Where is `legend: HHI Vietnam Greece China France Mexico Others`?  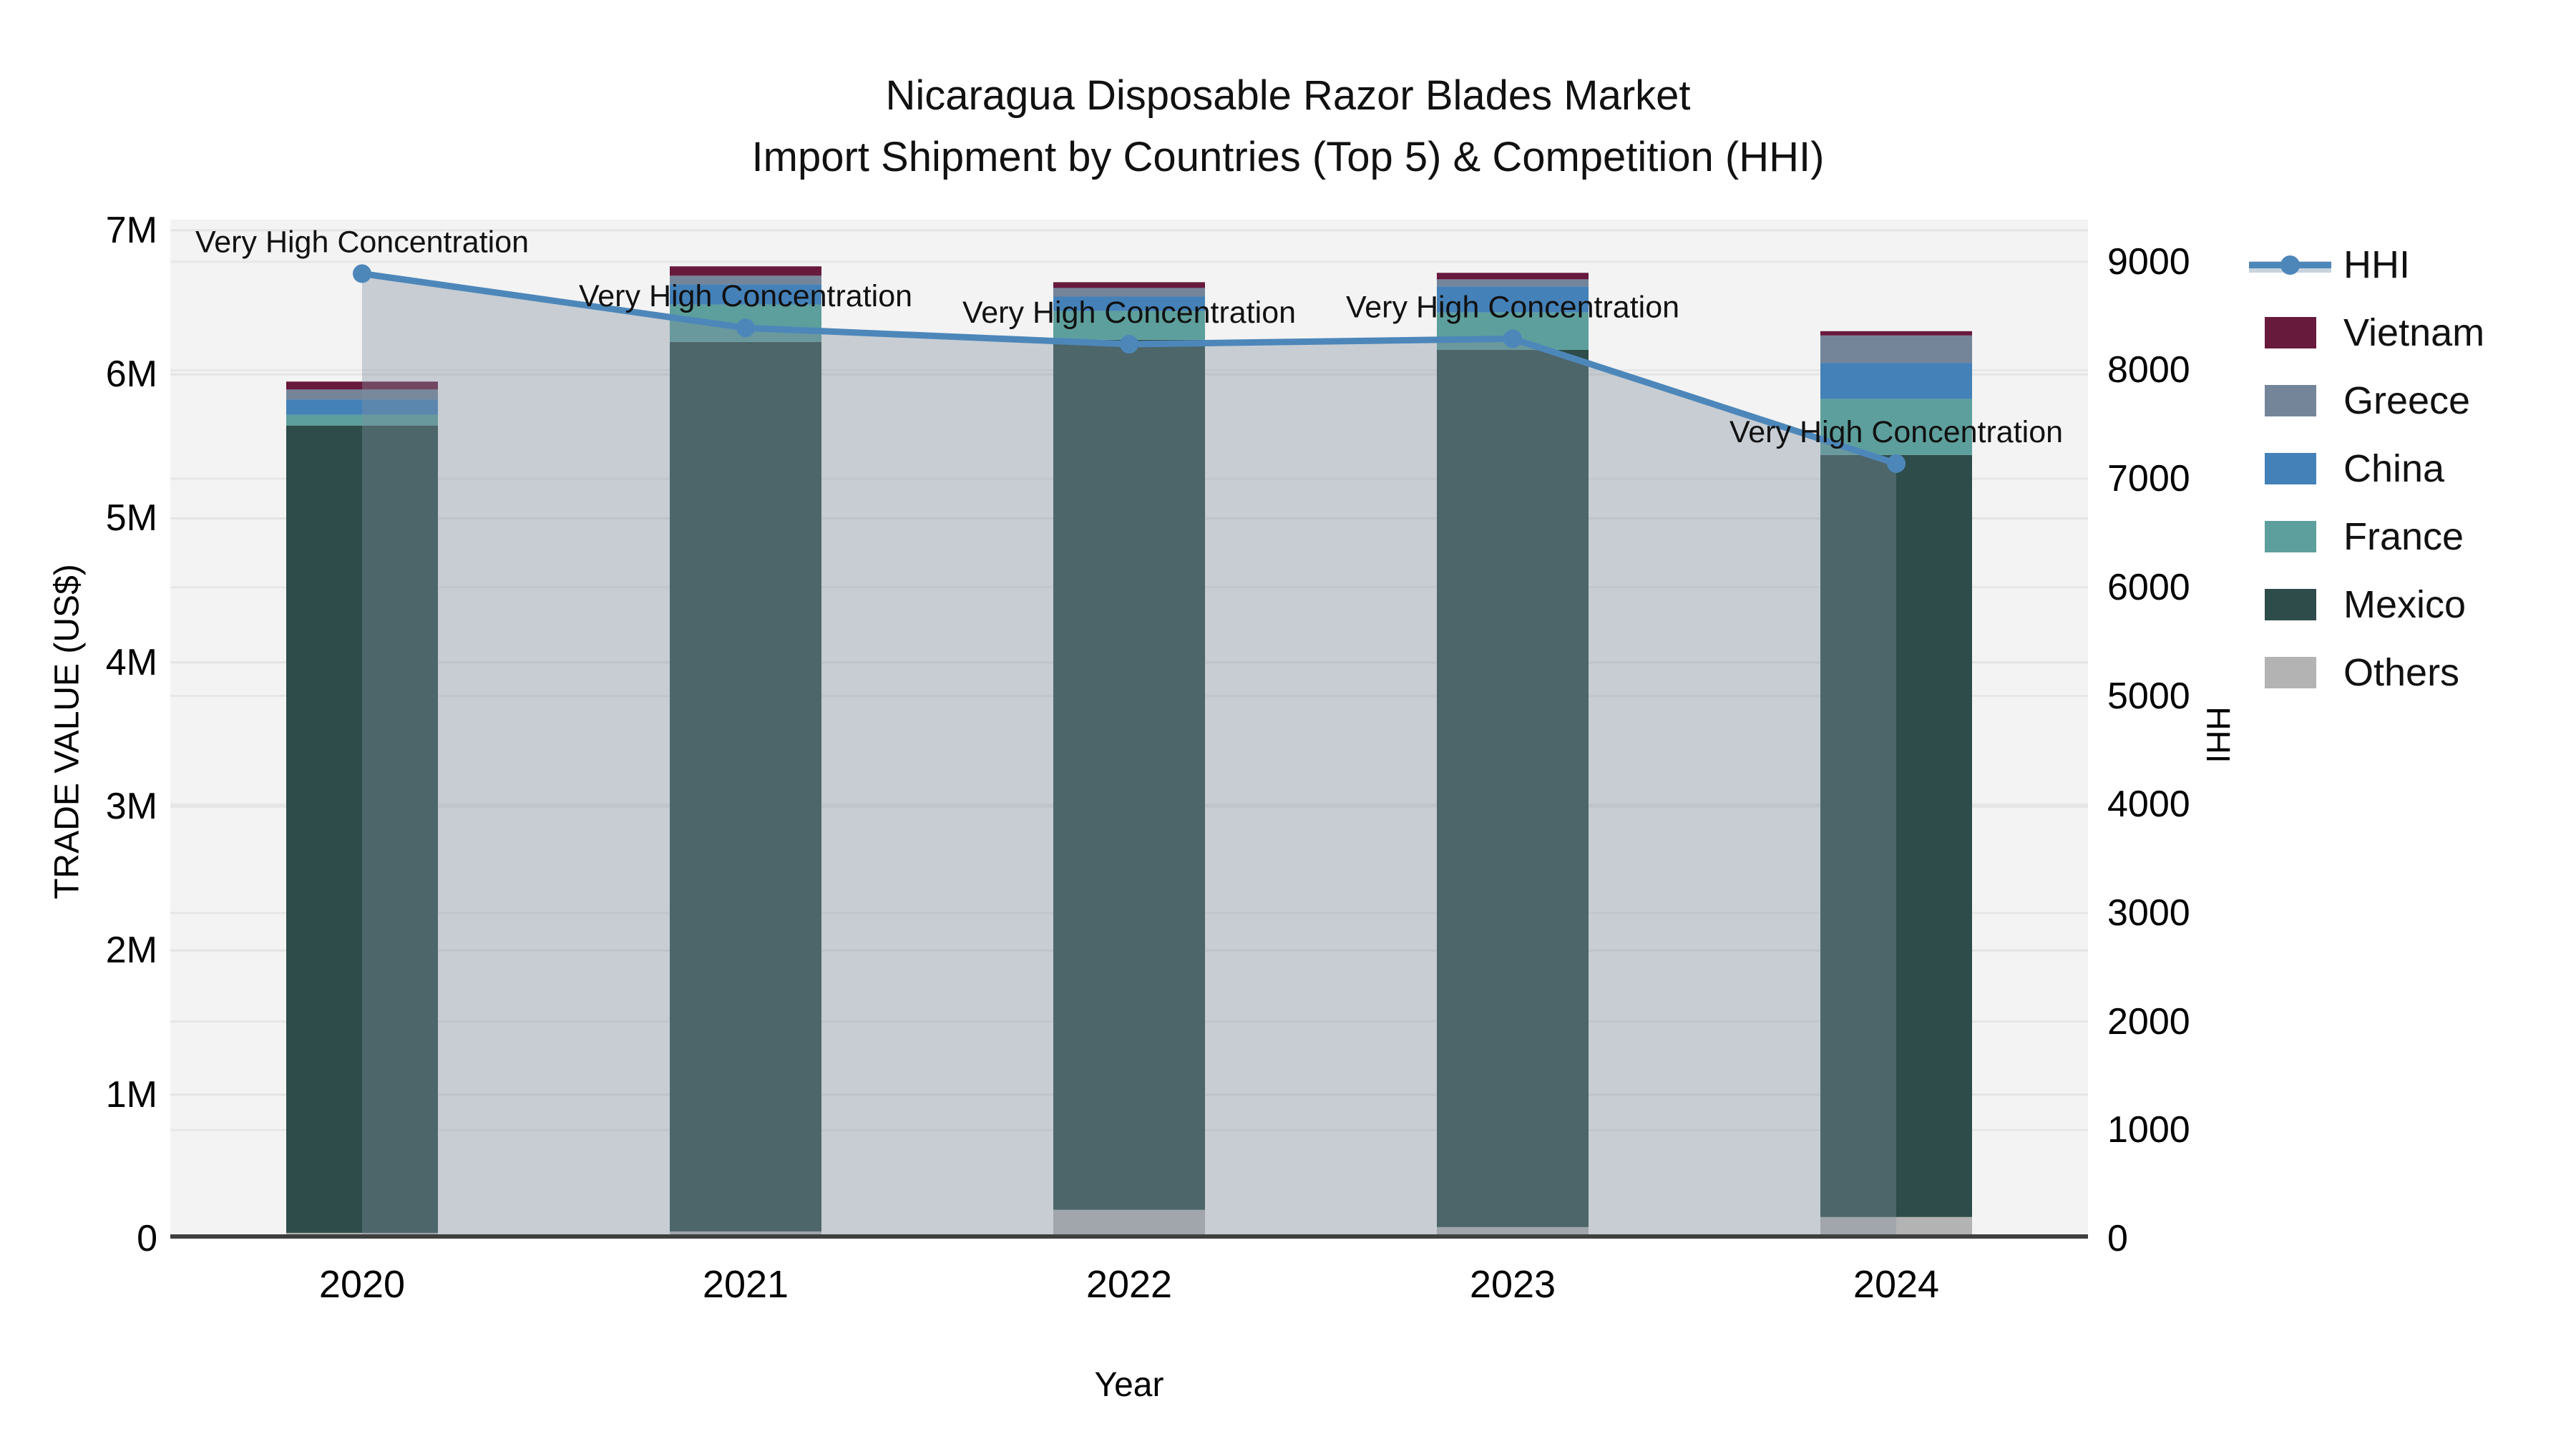
legend: HHI Vietnam Greece China France Mexico Others is located at coordinates (2366, 468).